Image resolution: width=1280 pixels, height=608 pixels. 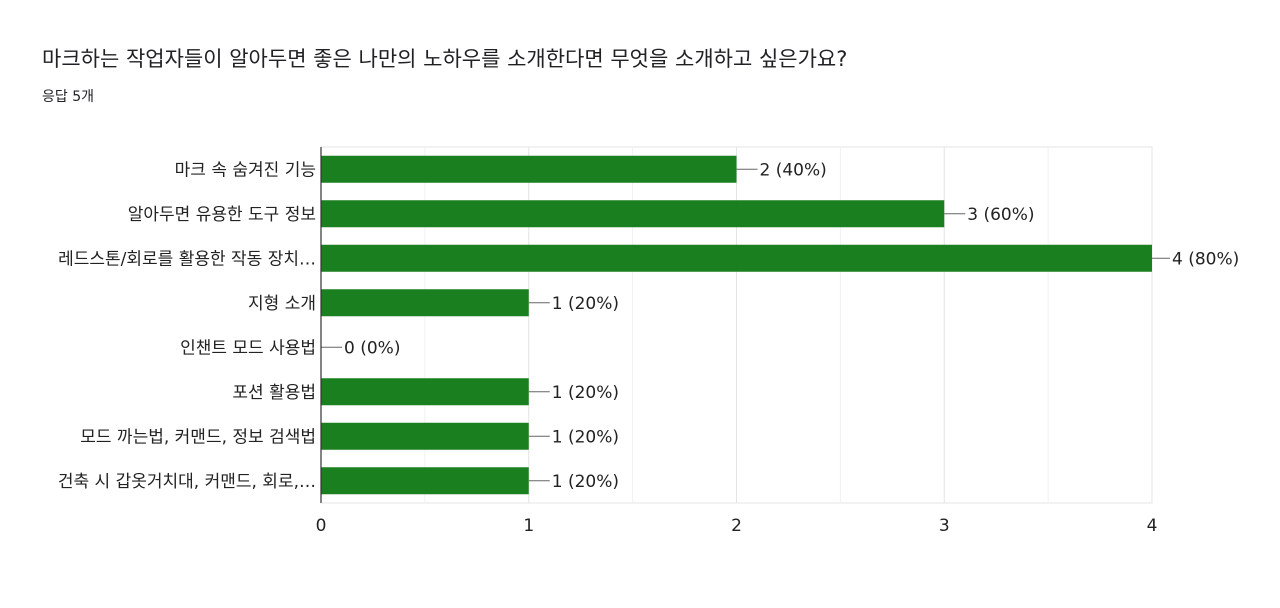 I want to click on category-label: 마크 속 숨겨진 기능, so click(x=245, y=170).